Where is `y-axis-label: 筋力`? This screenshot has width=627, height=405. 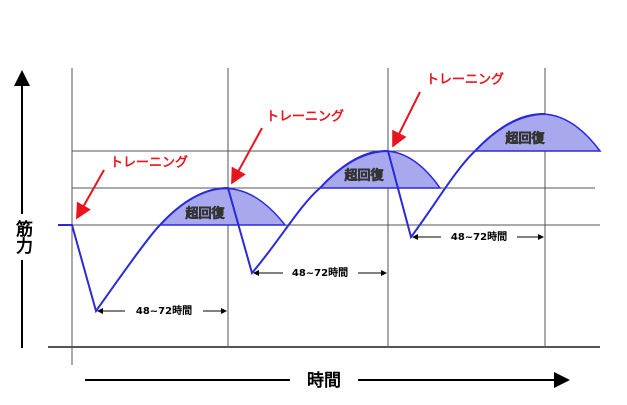
y-axis-label: 筋力 is located at coordinates (23, 237).